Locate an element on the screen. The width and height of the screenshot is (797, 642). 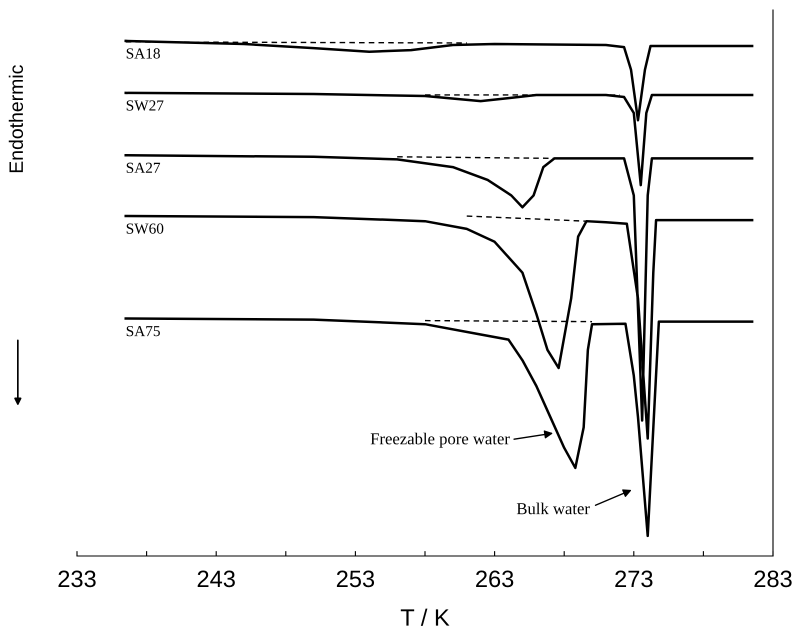
annotation: Bulk water is located at coordinates (553, 508).